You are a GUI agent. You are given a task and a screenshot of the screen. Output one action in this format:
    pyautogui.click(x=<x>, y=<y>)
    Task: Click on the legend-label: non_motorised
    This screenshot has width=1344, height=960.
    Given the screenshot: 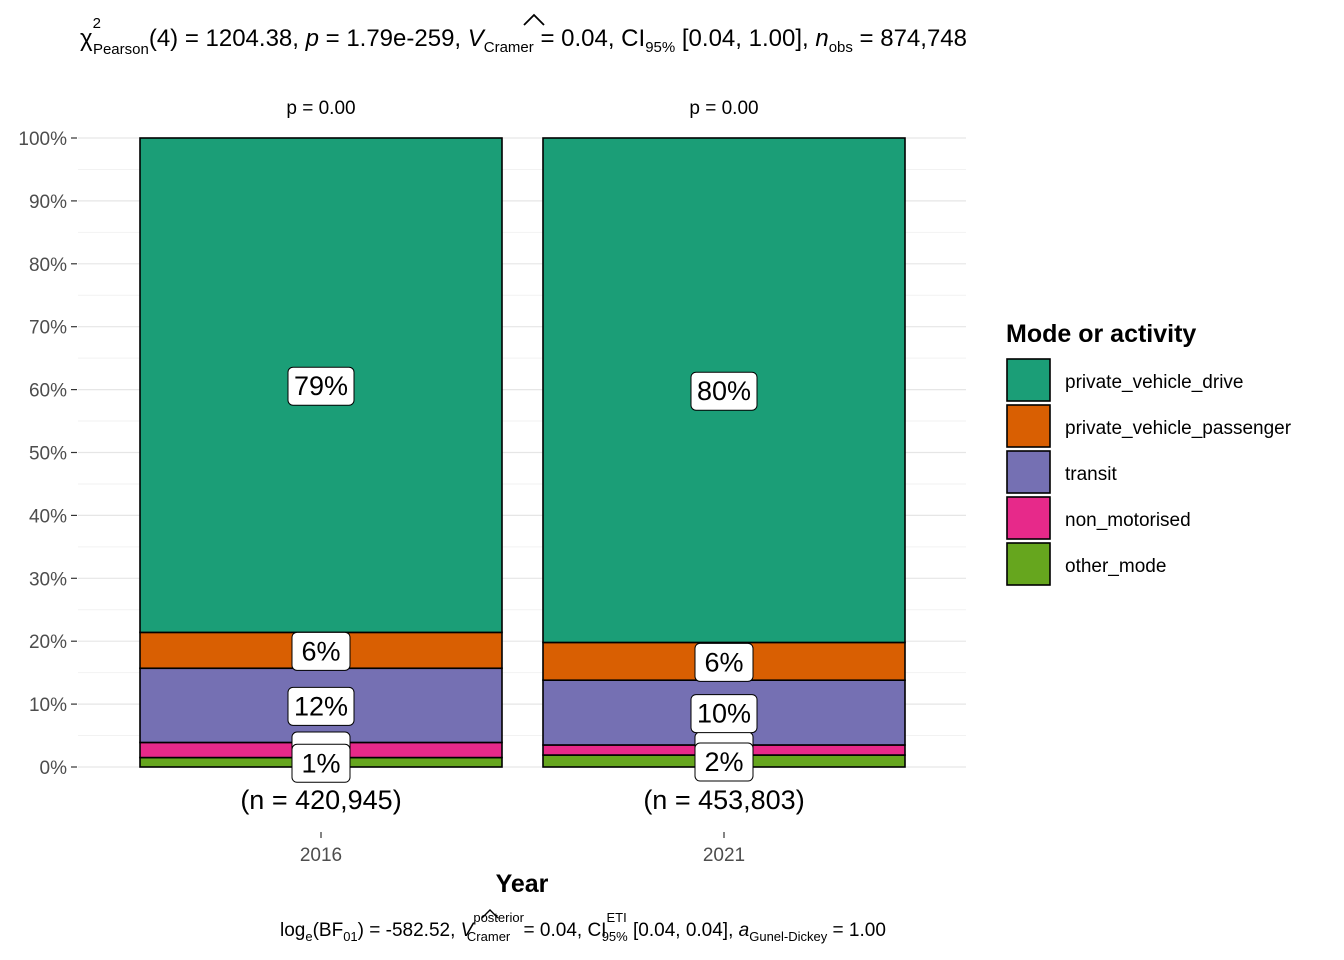 What is the action you would take?
    pyautogui.click(x=1128, y=520)
    